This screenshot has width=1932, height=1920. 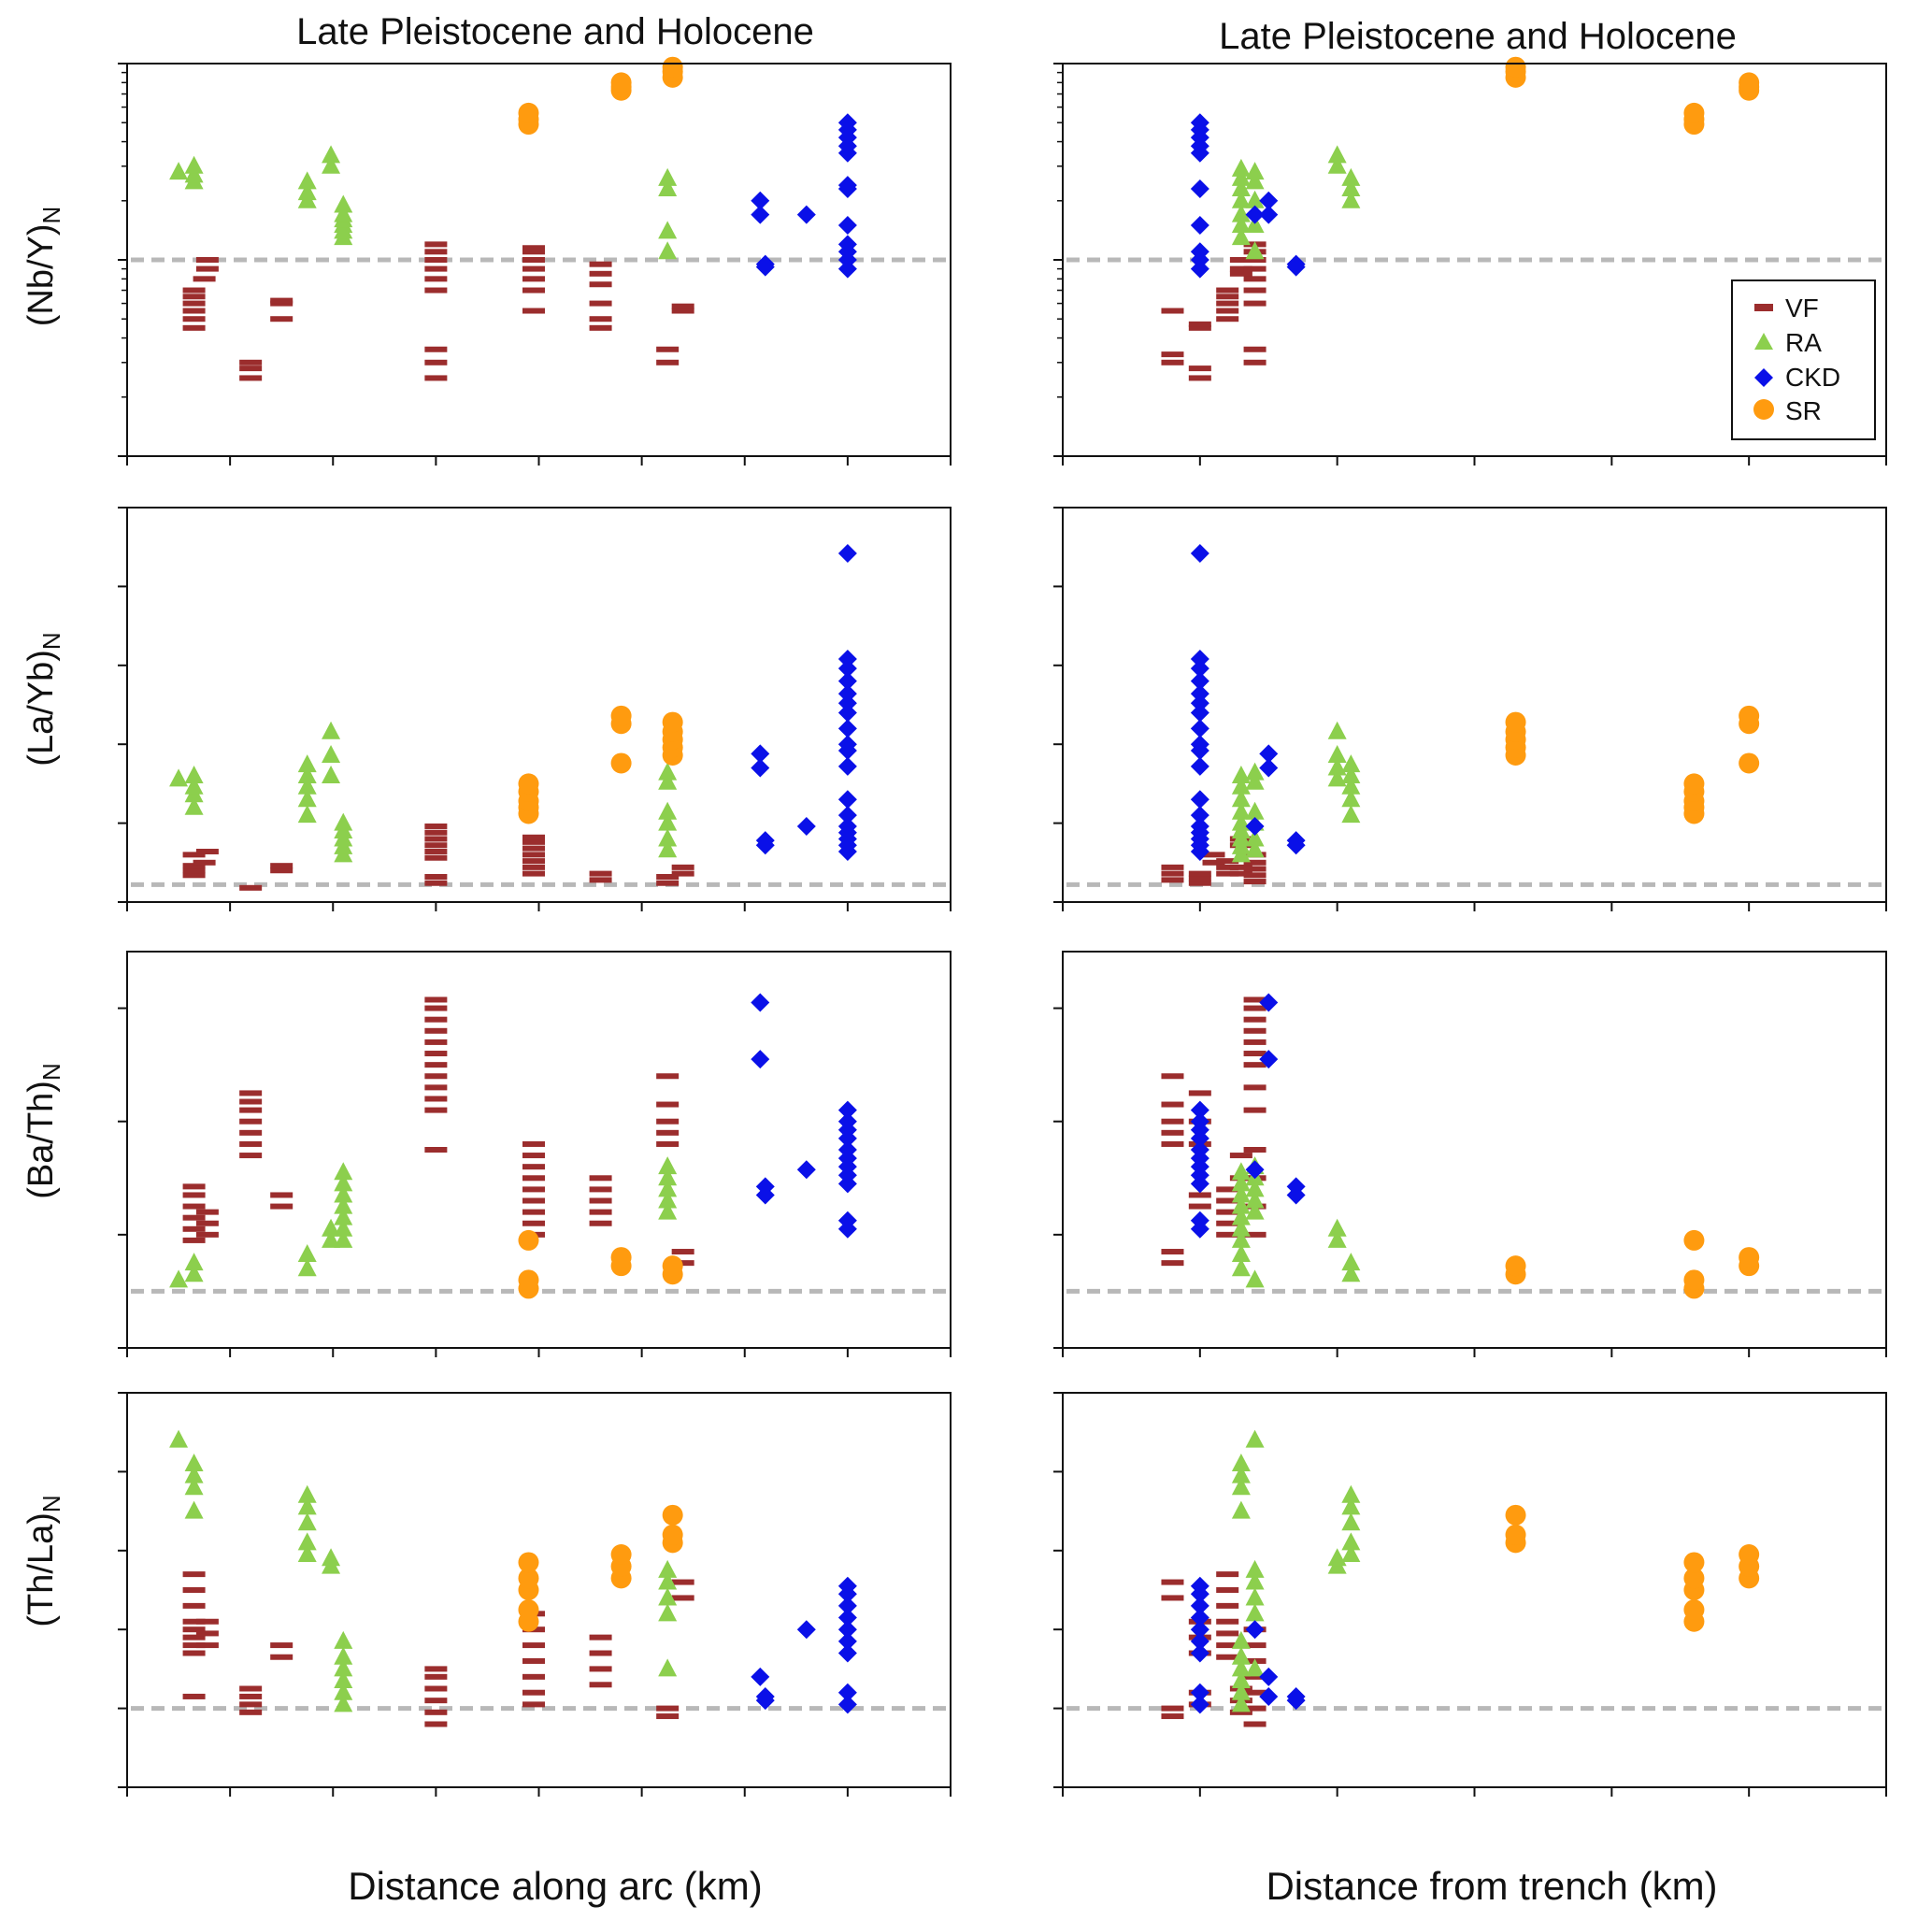 I want to click on panel-thla-trench, so click(x=1470, y=1595).